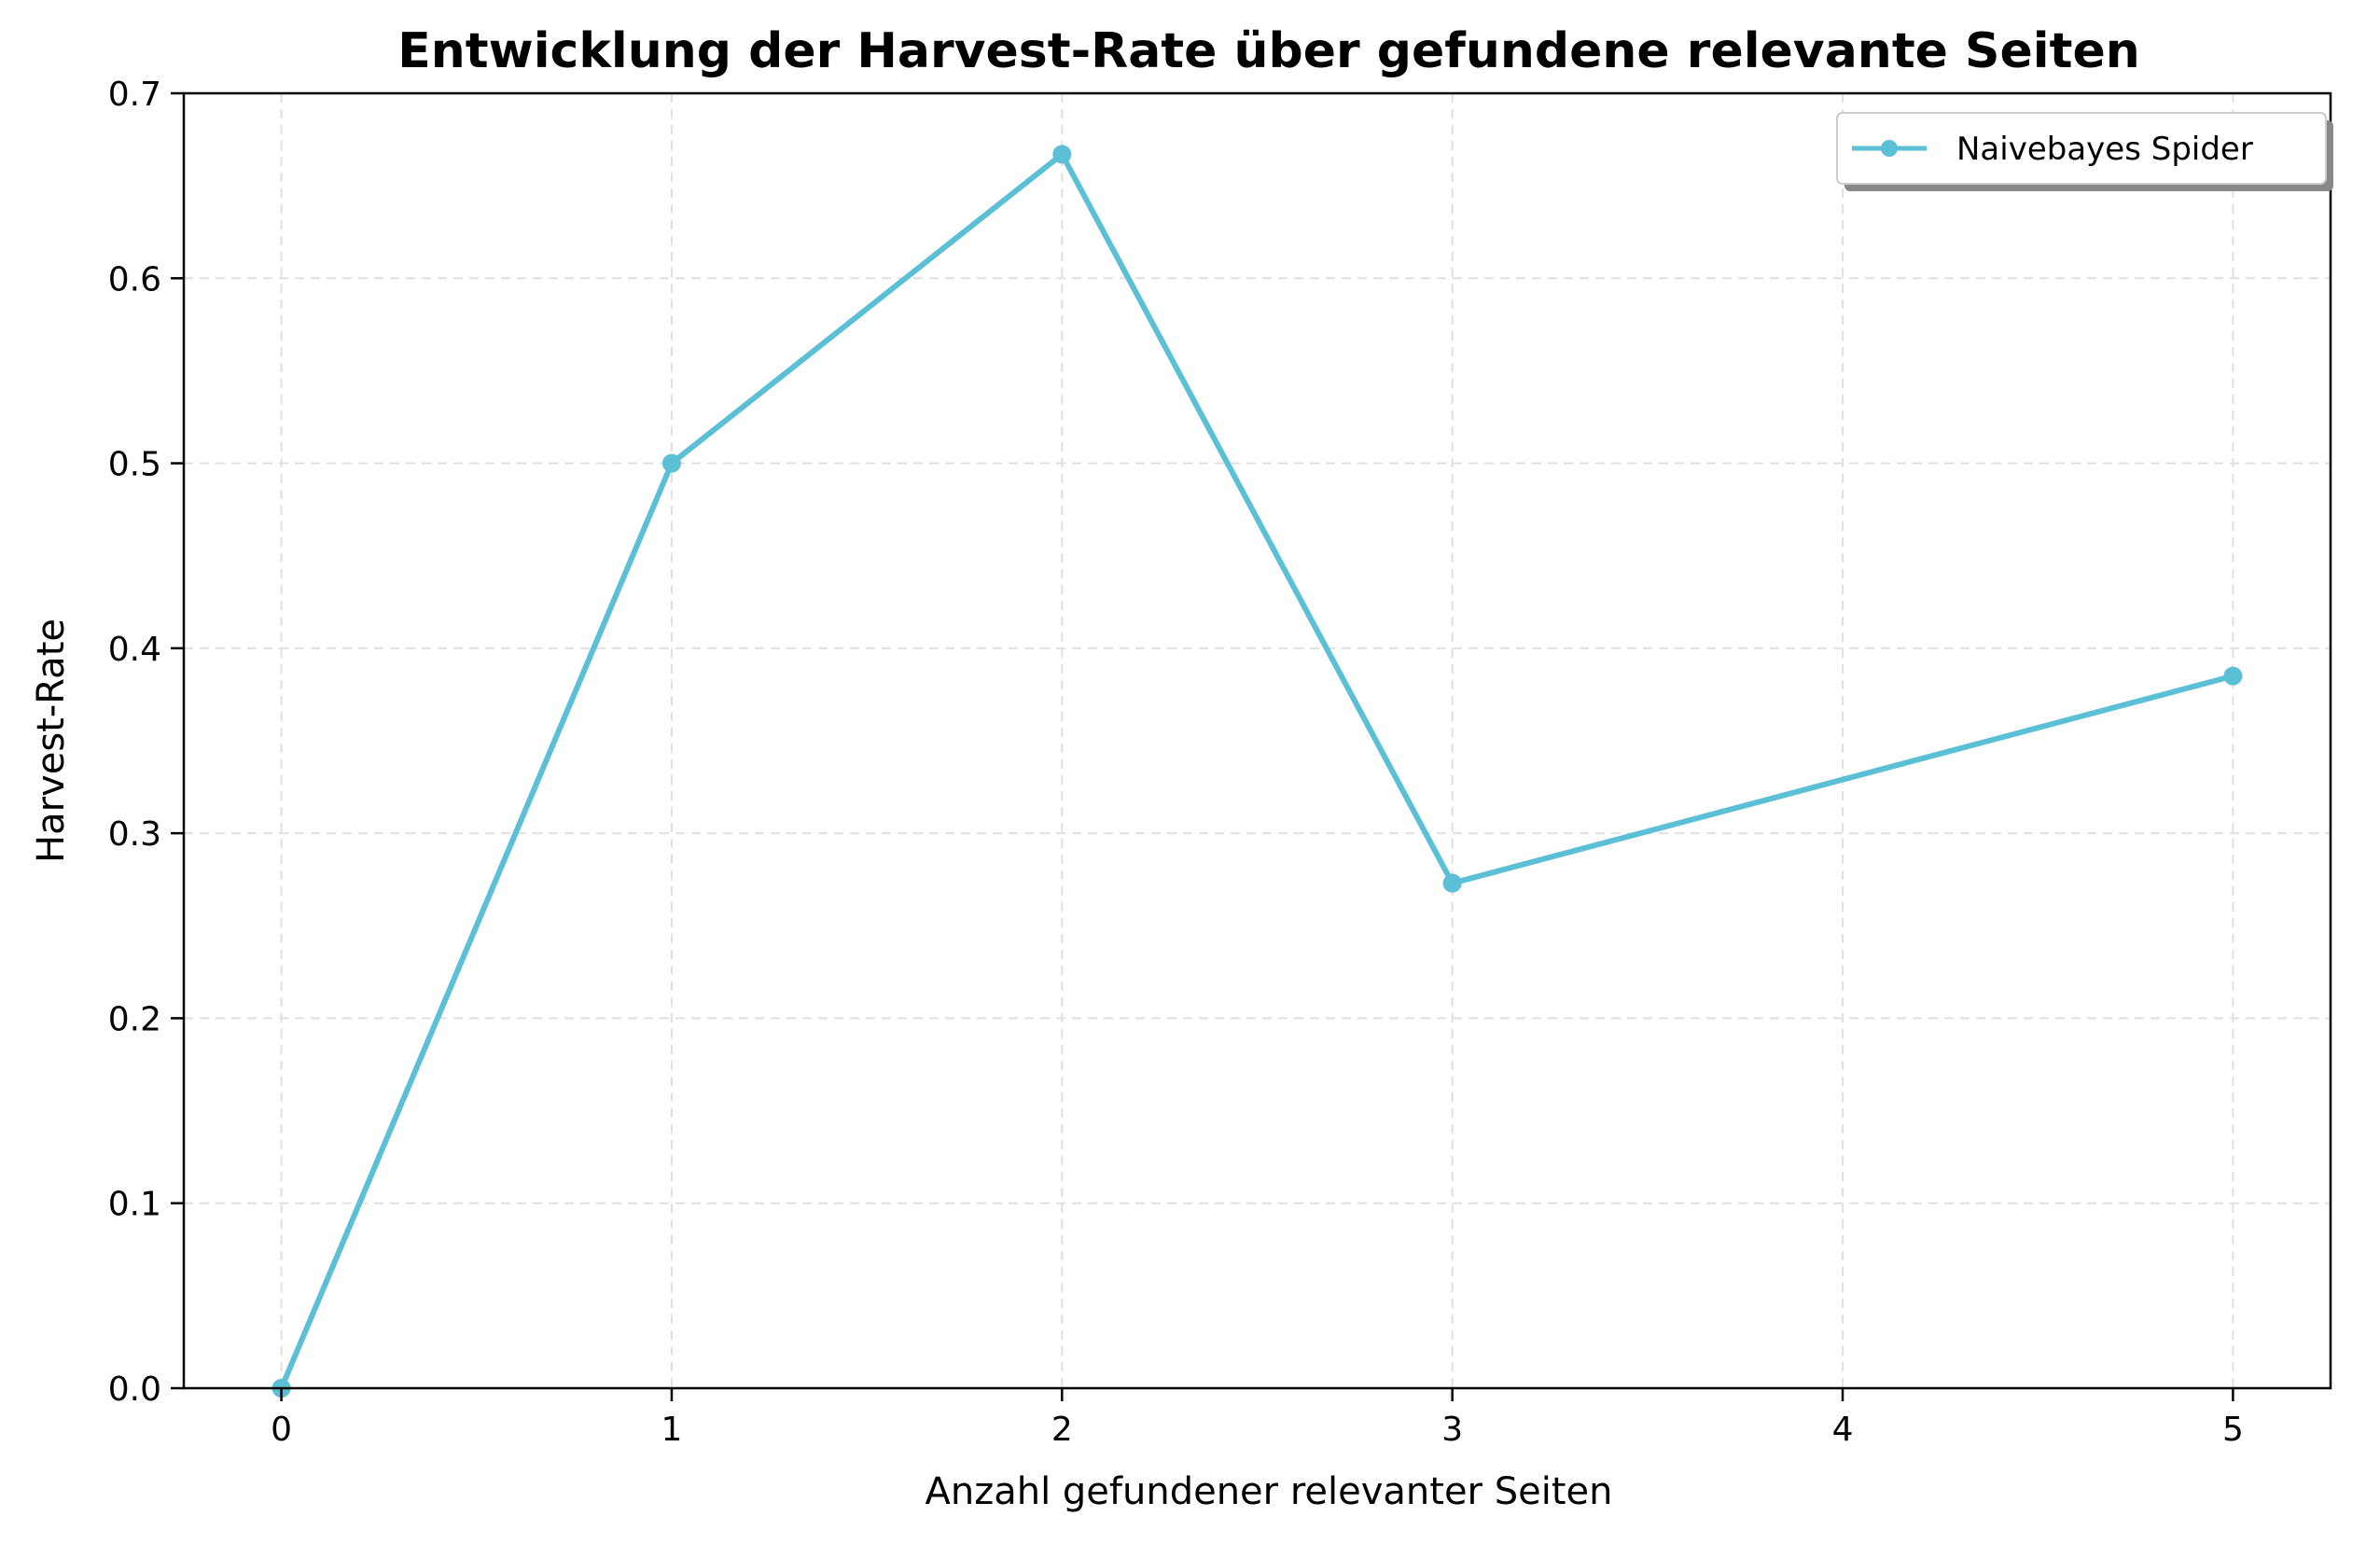 Image resolution: width=2380 pixels, height=1544 pixels. I want to click on legend-marker, so click(1890, 149).